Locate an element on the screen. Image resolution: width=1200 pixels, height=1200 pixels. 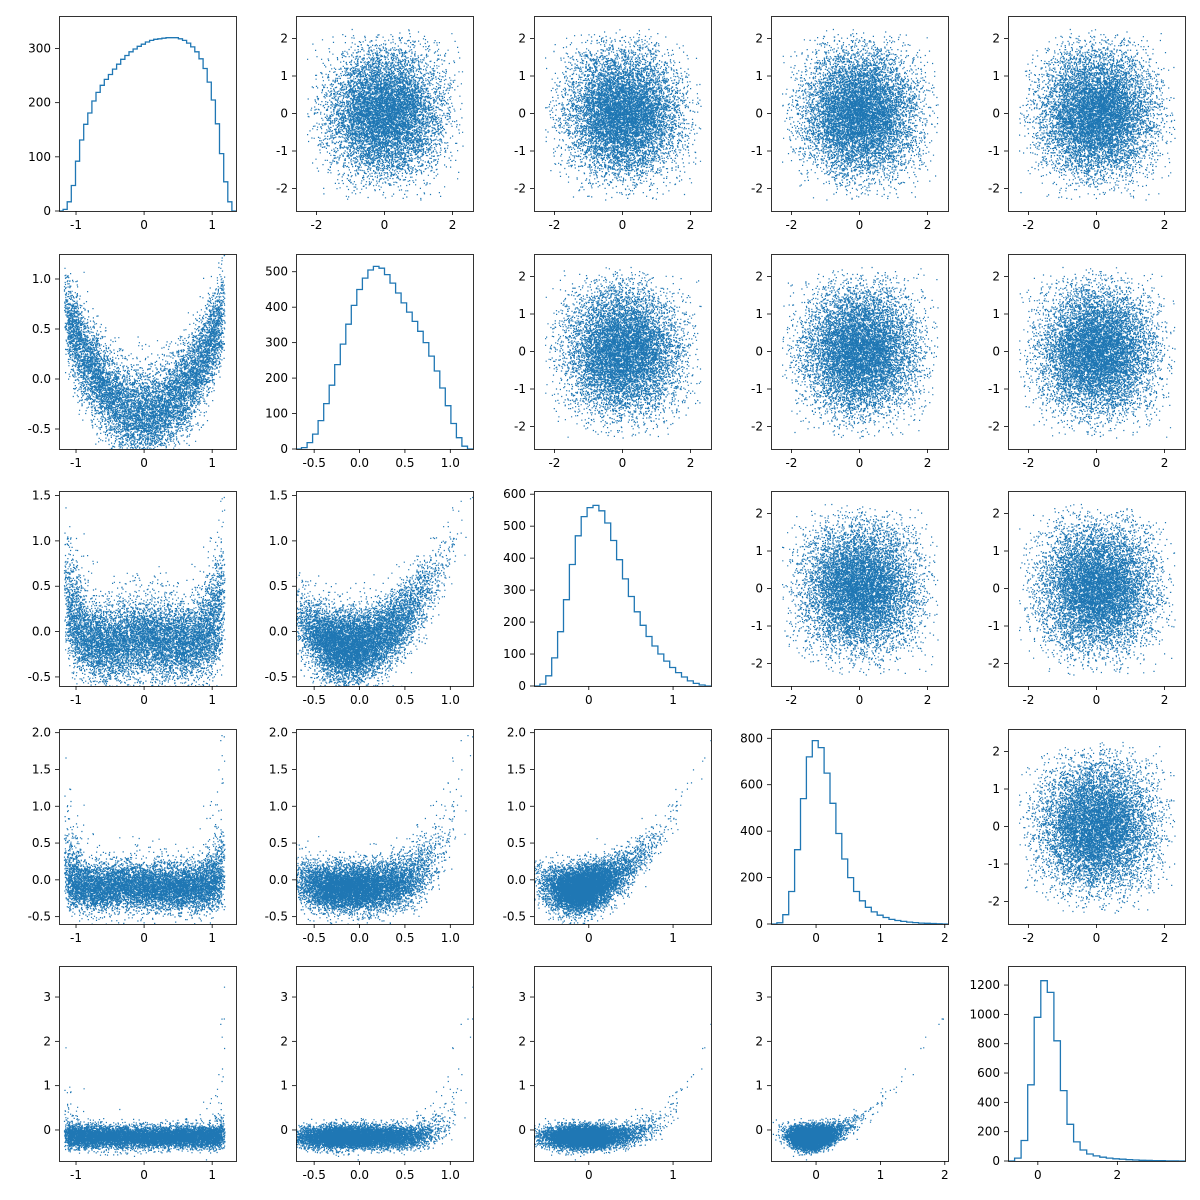
y-tick-label: 3 is located at coordinates (284, 997).